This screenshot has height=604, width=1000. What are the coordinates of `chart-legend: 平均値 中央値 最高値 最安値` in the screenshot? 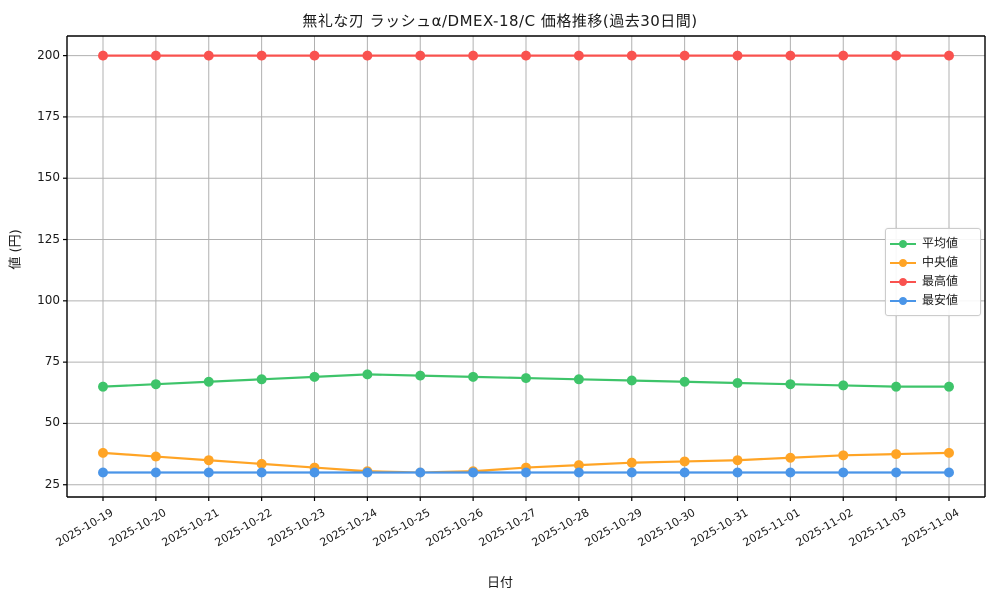 It's located at (933, 272).